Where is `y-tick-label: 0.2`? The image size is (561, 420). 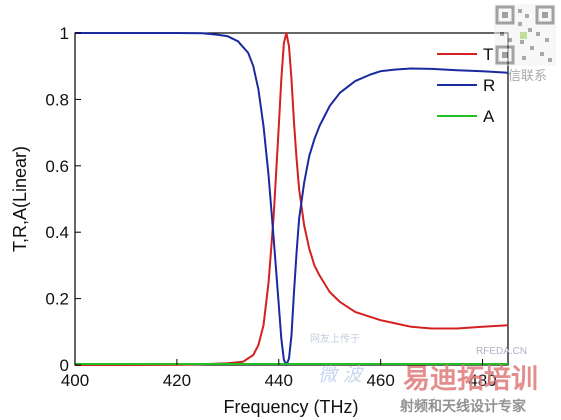 y-tick-label: 0.2 is located at coordinates (57, 299).